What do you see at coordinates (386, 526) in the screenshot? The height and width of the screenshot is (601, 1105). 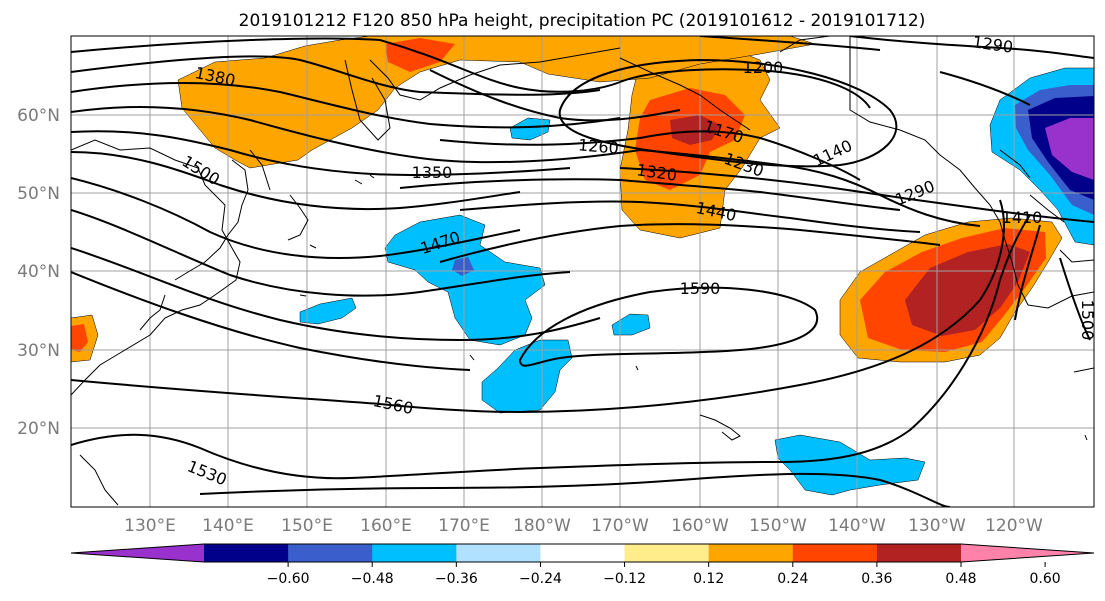 I see `lon-tick-label: 160°E` at bounding box center [386, 526].